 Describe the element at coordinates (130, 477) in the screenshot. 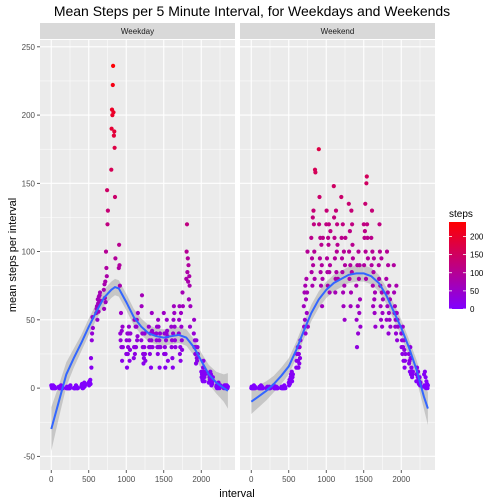

I see `x-axis-weekday: 0 500 1000 1500 2000` at that location.